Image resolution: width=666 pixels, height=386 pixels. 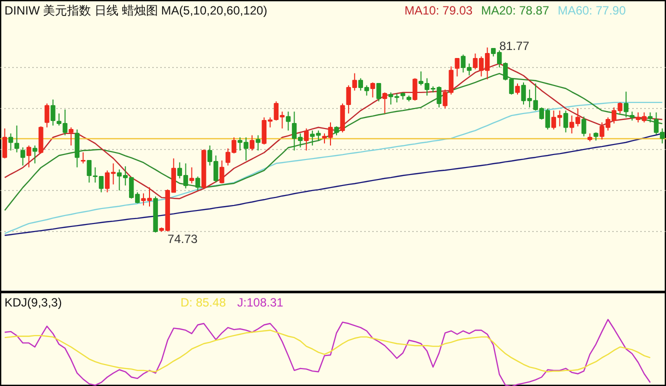 What do you see at coordinates (136, 11) in the screenshot?
I see `chart-title: DINIW 美元指数 日线 蜡烛图 MA(5,10,20,60,120)` at bounding box center [136, 11].